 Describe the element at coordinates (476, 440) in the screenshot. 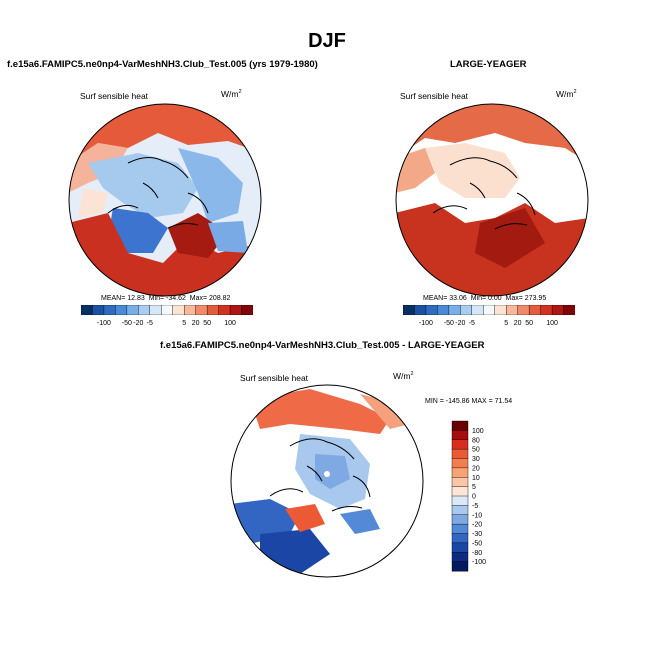

I see `colorbar-tick-label: 80` at that location.